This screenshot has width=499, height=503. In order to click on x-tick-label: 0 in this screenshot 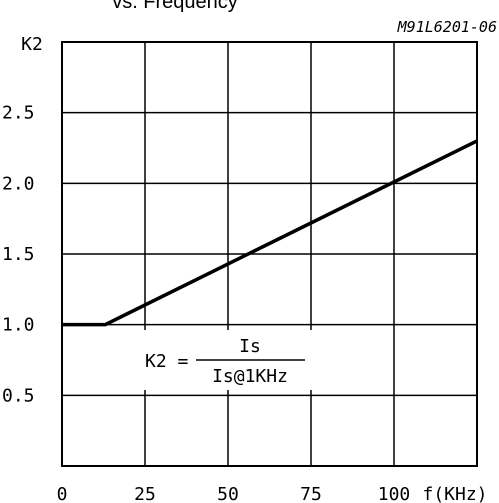, I will do `click(62, 493)`.